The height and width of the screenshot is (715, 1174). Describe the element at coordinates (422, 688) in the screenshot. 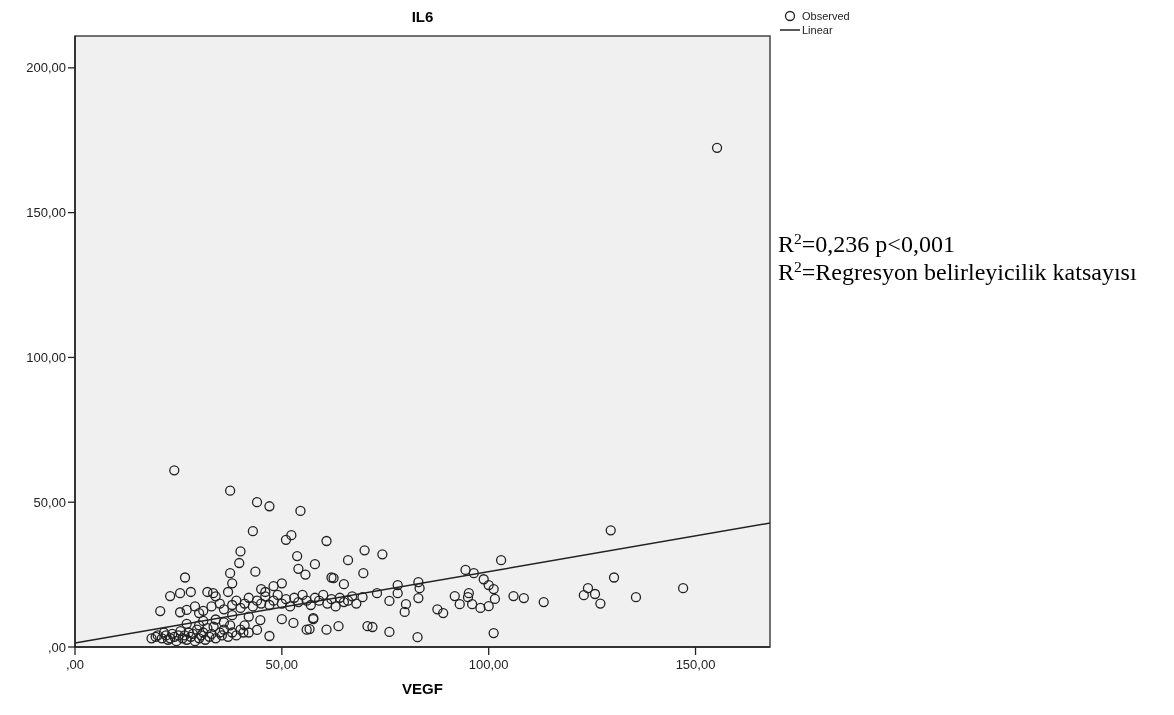

I see `x-axis-title: VEGF` at that location.